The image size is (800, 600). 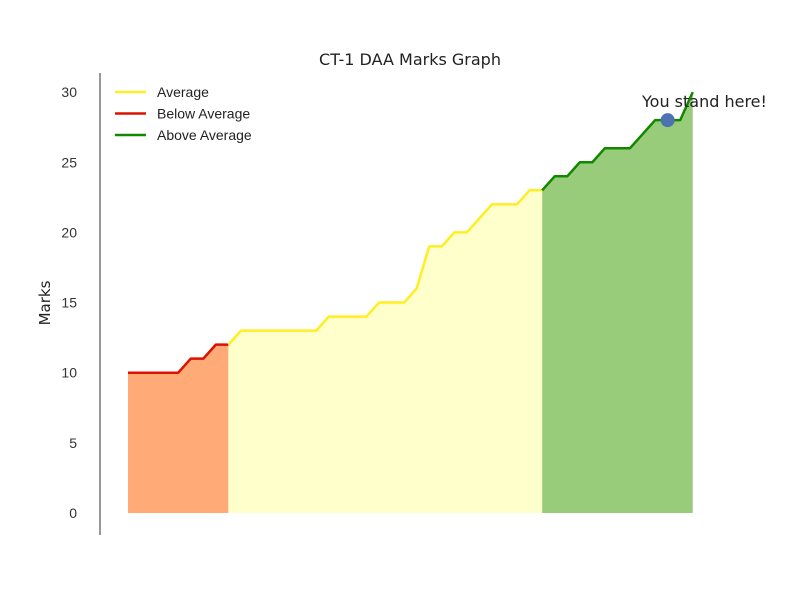 What do you see at coordinates (45, 302) in the screenshot?
I see `y-axis-label: Marks` at bounding box center [45, 302].